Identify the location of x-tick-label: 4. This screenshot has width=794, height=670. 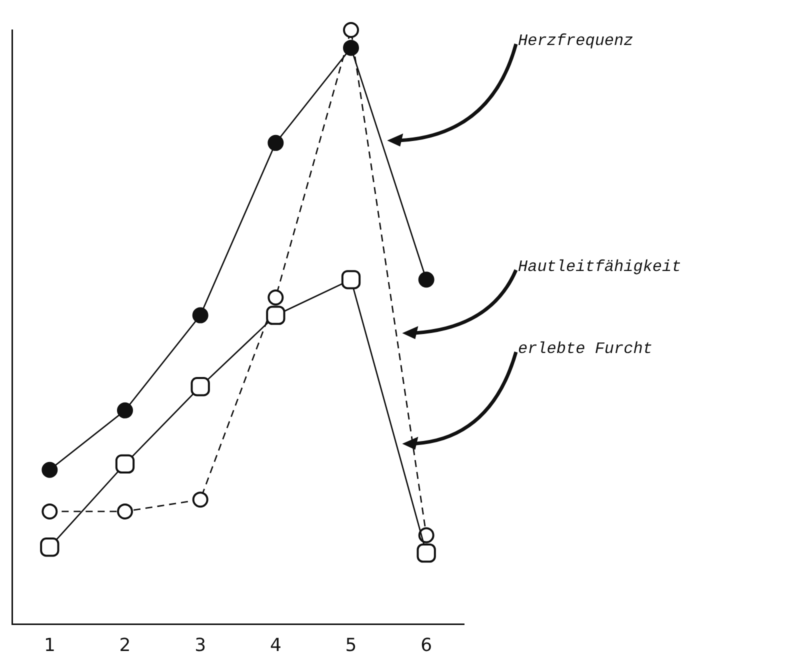
(276, 645).